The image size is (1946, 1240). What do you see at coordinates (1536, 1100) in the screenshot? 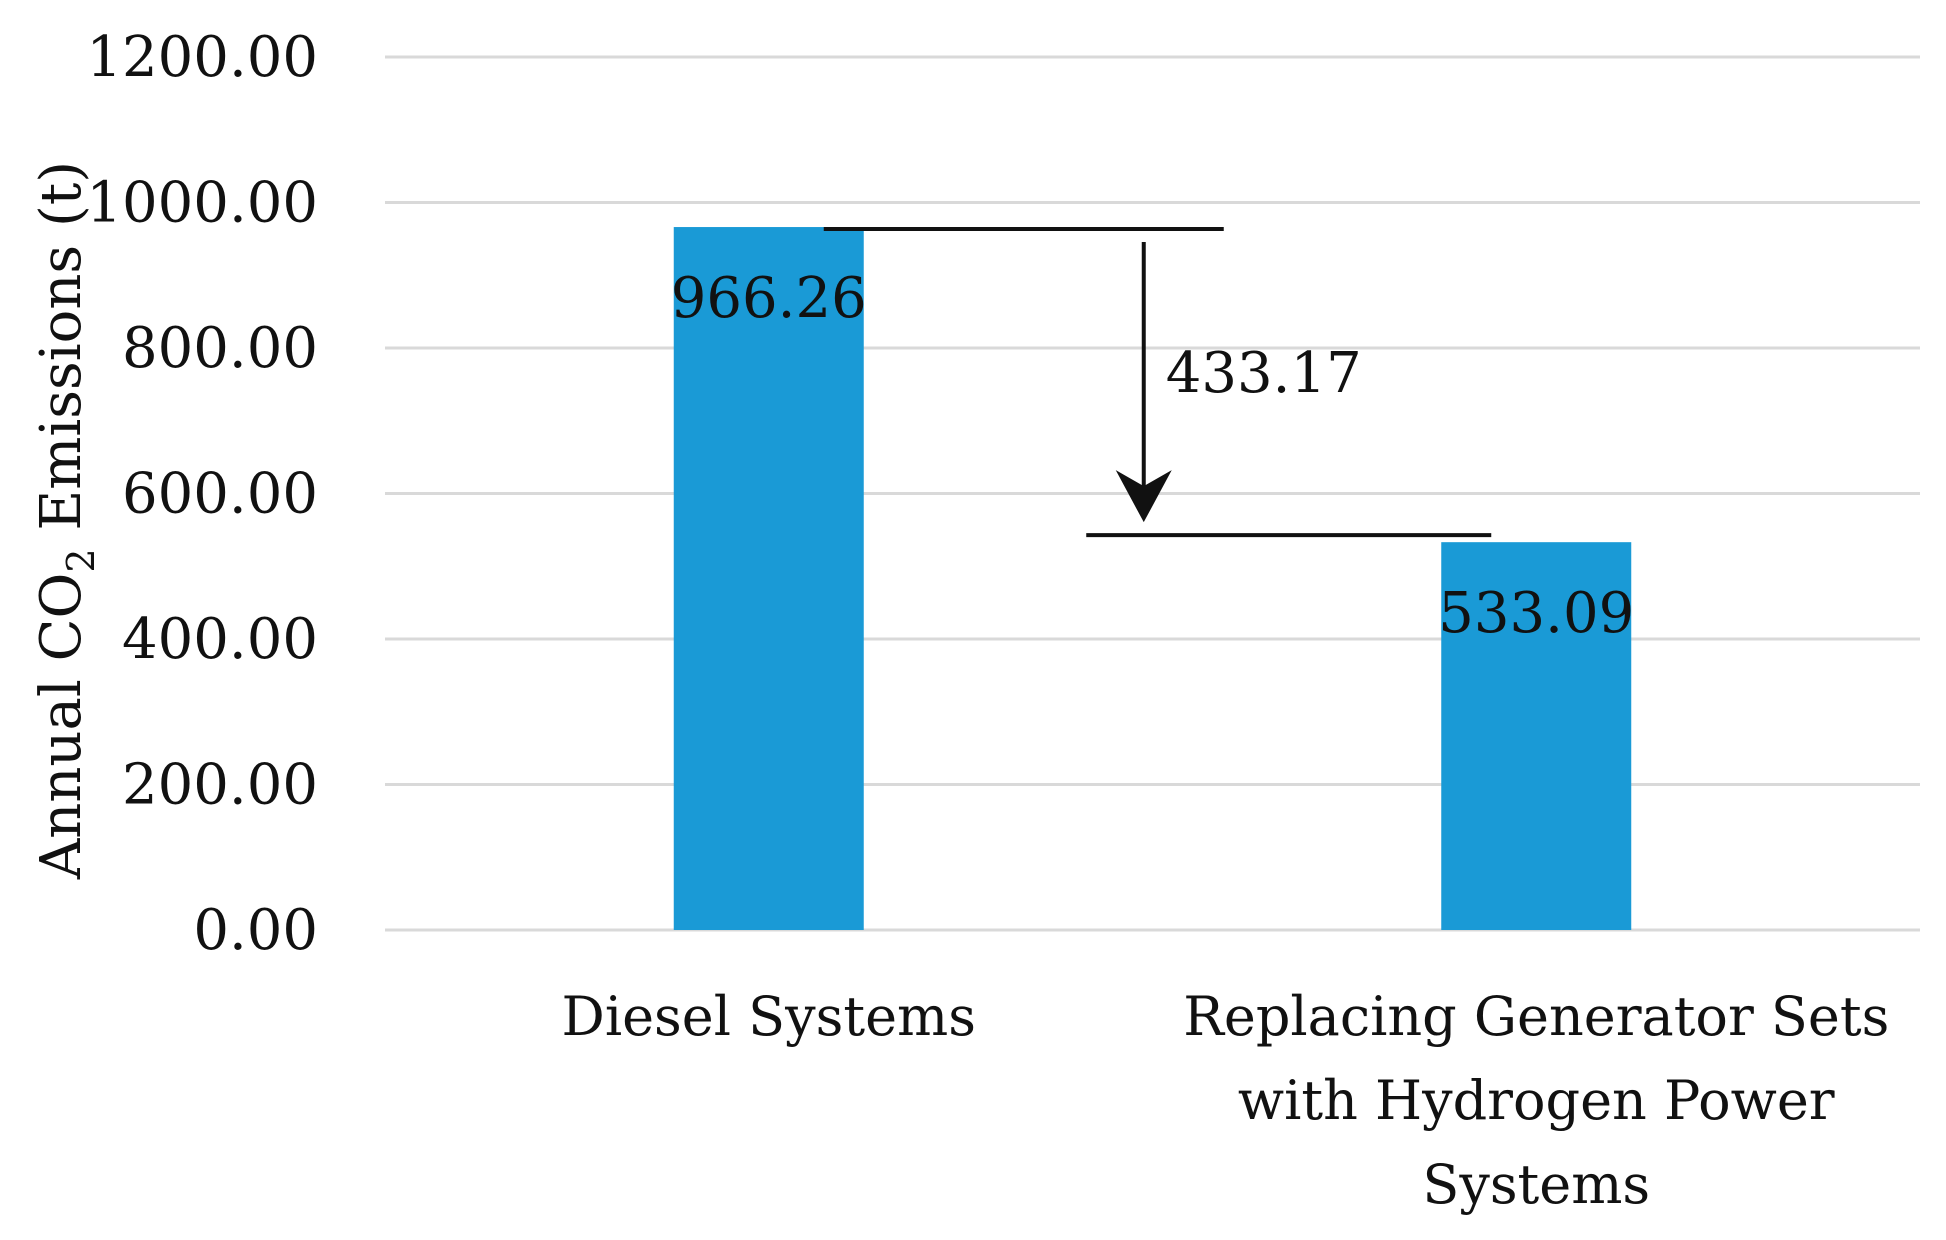
I see `x-category-label: with Hydrogen Power` at bounding box center [1536, 1100].